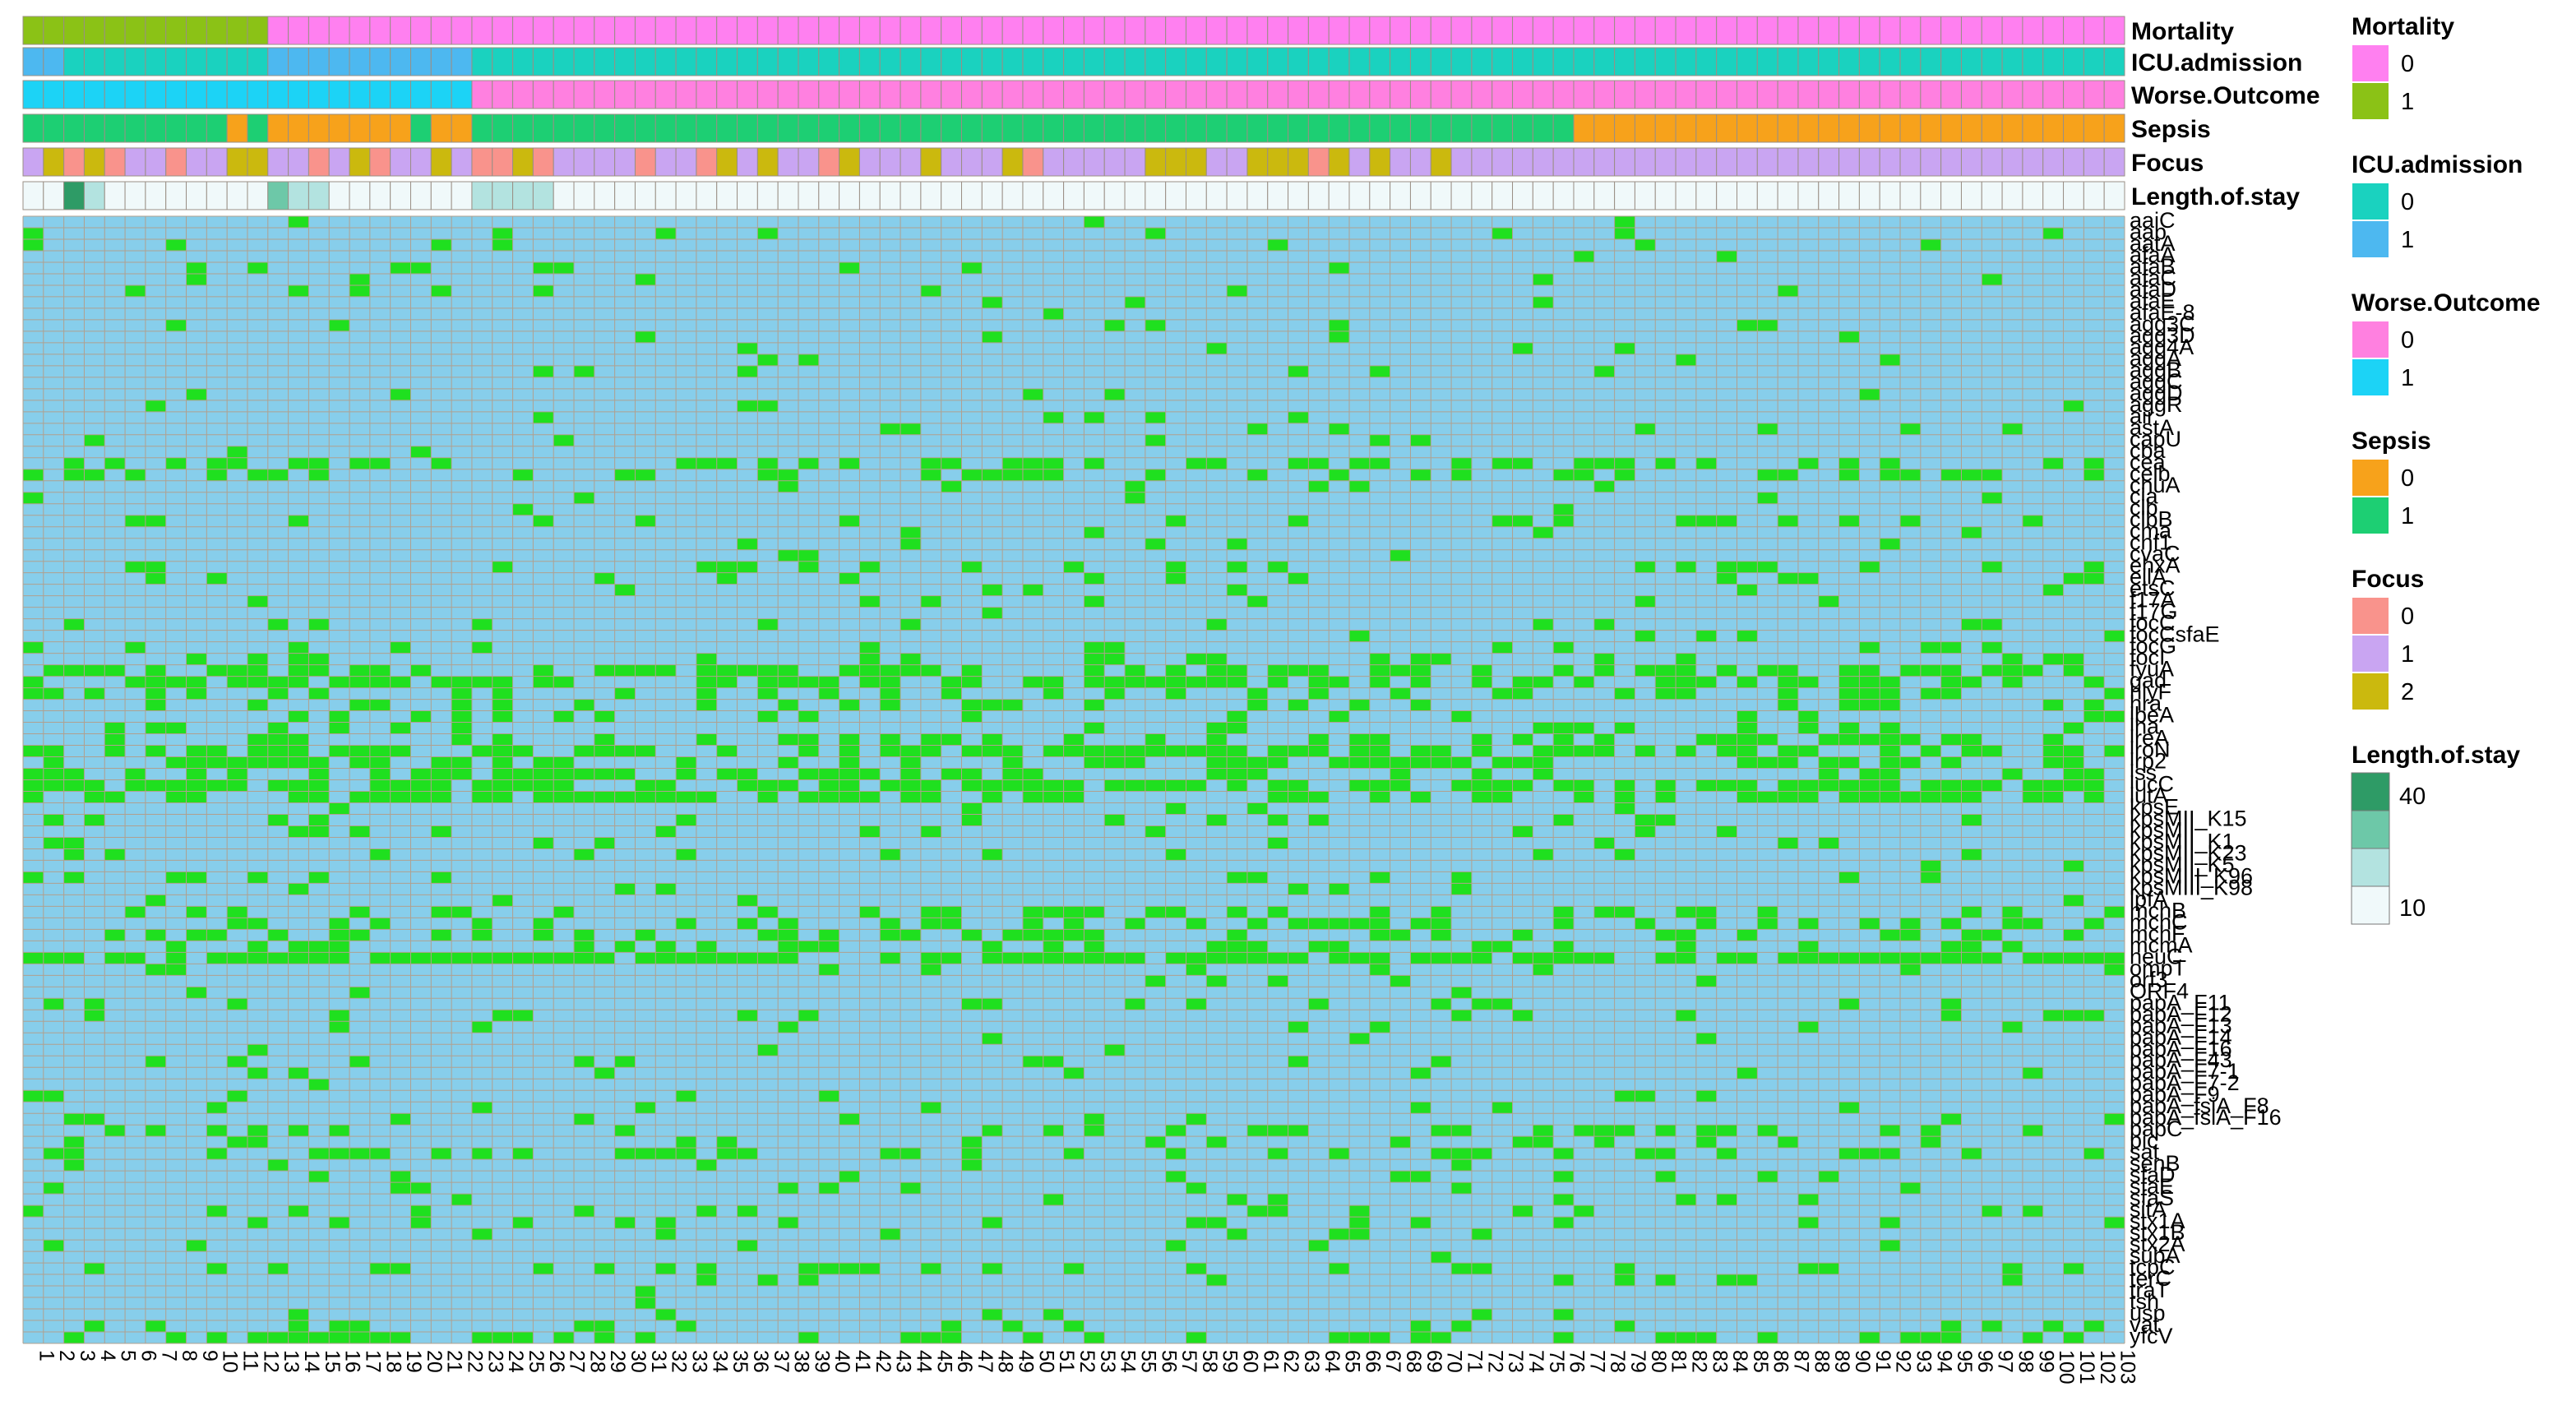 This screenshot has width=2576, height=1410. I want to click on legend-gradient-step, so click(2370, 905).